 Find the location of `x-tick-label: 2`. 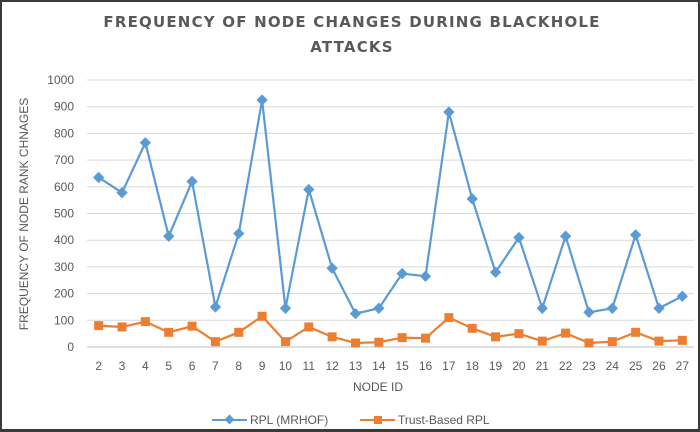

x-tick-label: 2 is located at coordinates (98, 366).